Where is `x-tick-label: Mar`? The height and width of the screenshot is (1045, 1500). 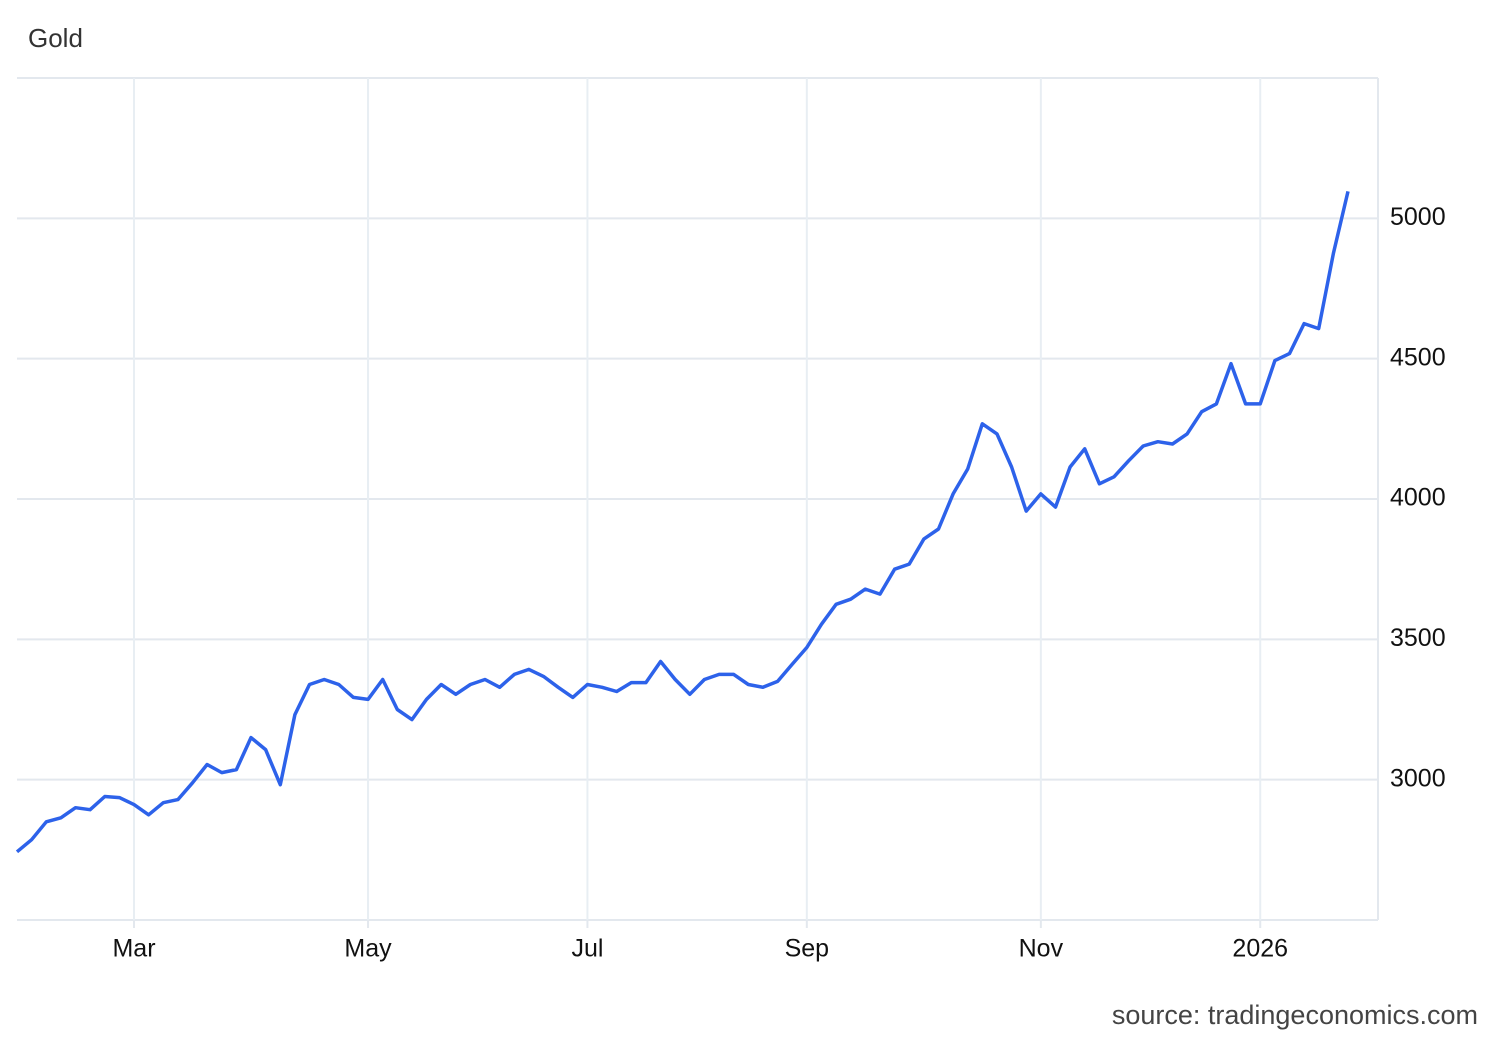 x-tick-label: Mar is located at coordinates (133, 949).